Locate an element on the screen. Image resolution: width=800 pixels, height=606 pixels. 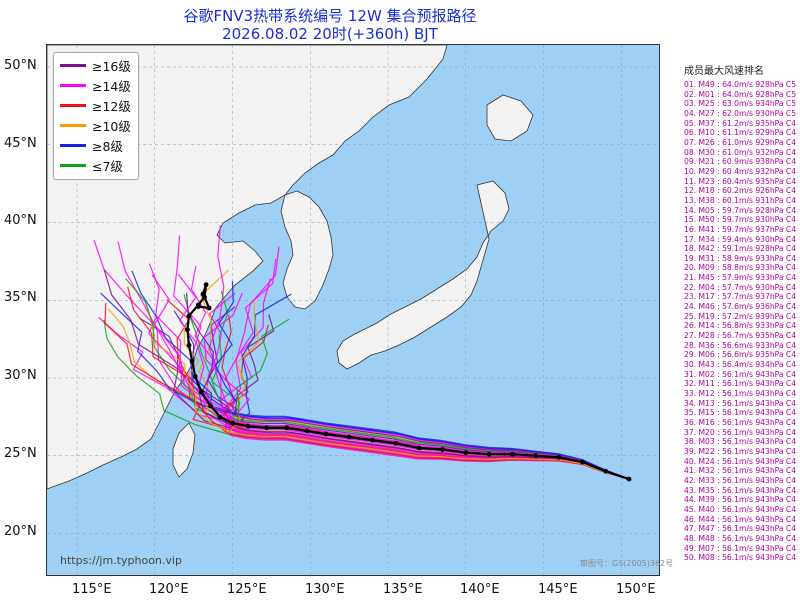
ranking-item: 16. M41 : 59.7m/s 937hPa C4 is located at coordinates (740, 229).